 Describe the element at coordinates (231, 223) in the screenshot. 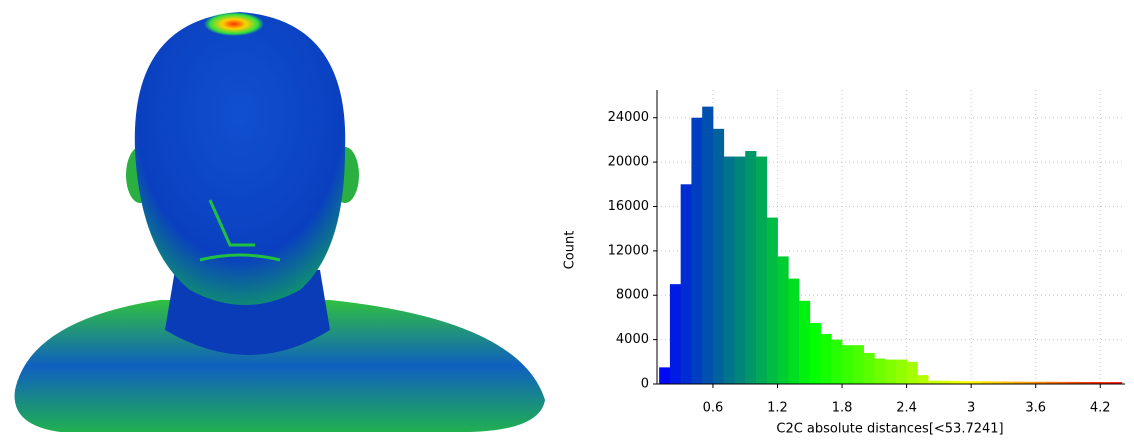

I see `nose` at that location.